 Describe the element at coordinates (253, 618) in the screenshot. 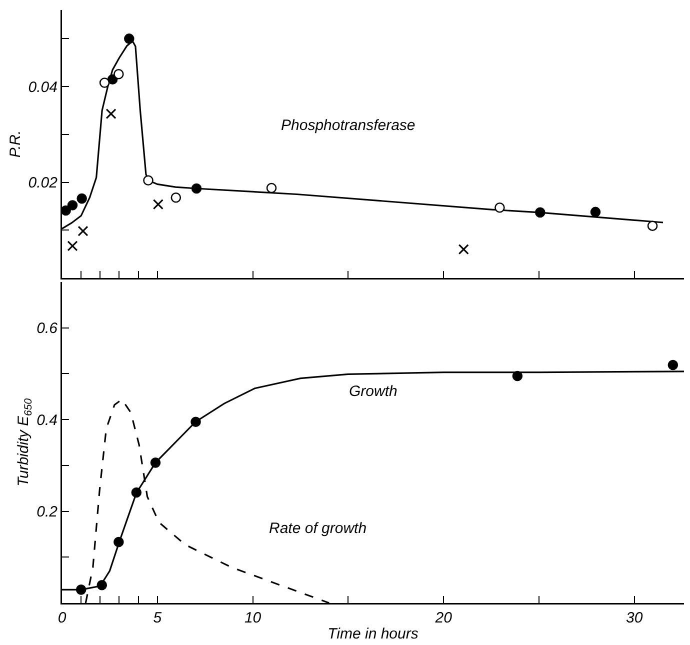

I see `x-tick-label: 10` at that location.